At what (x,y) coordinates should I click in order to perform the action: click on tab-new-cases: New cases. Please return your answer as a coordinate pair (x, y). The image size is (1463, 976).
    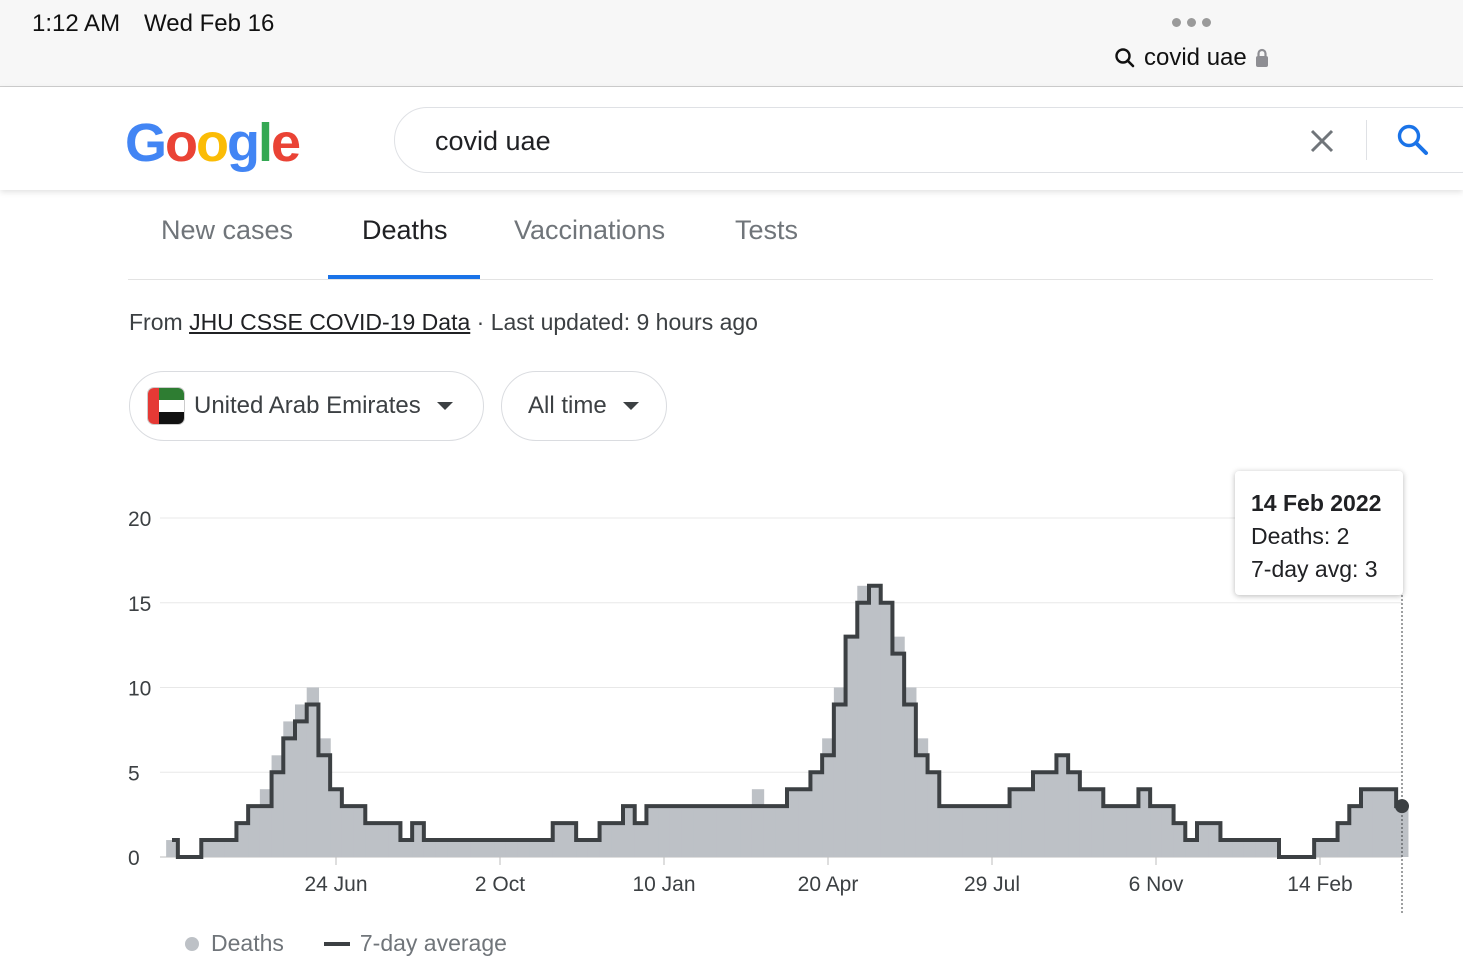
    Looking at the image, I should click on (227, 230).